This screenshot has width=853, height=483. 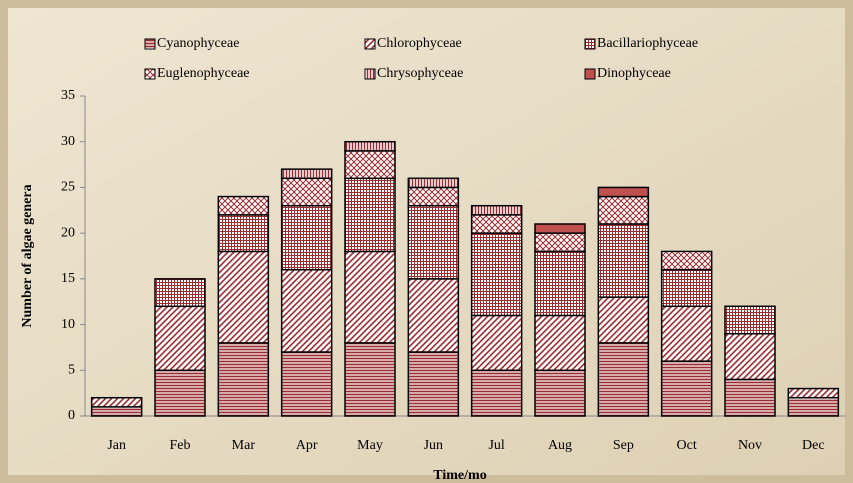 I want to click on y-tick-label: 25, so click(x=68, y=187).